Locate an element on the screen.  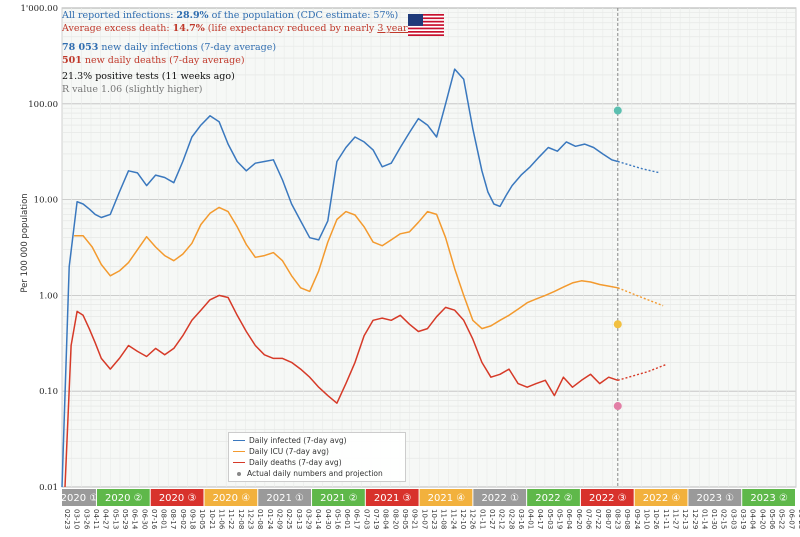
date-tick-label: 12-13 is located at coordinates (685, 519).